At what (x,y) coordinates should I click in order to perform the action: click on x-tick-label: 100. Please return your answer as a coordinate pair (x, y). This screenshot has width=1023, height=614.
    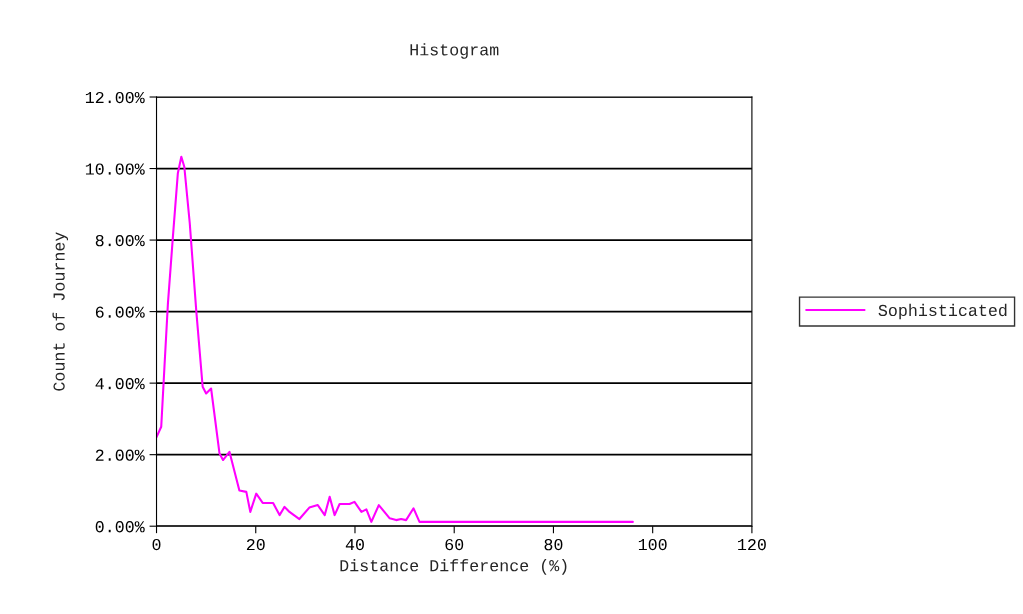
    Looking at the image, I should click on (652, 544).